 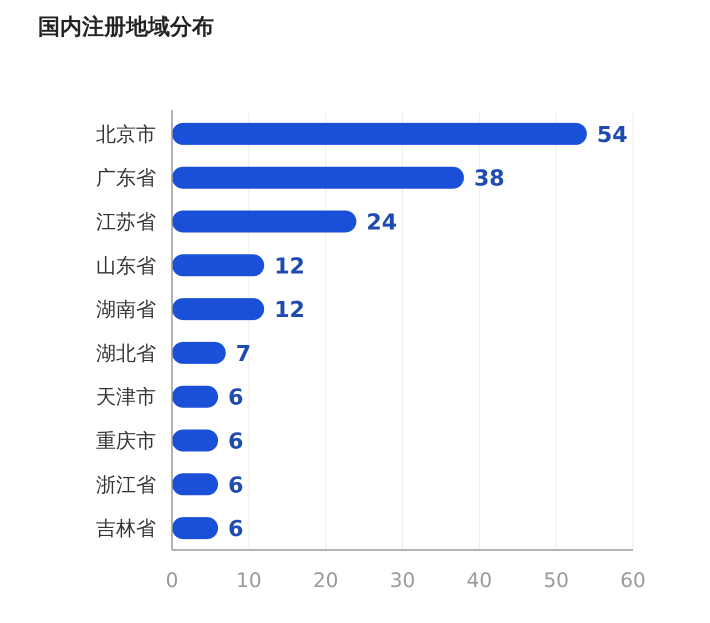 I want to click on y-tick-label: 吉林省, so click(x=126, y=528).